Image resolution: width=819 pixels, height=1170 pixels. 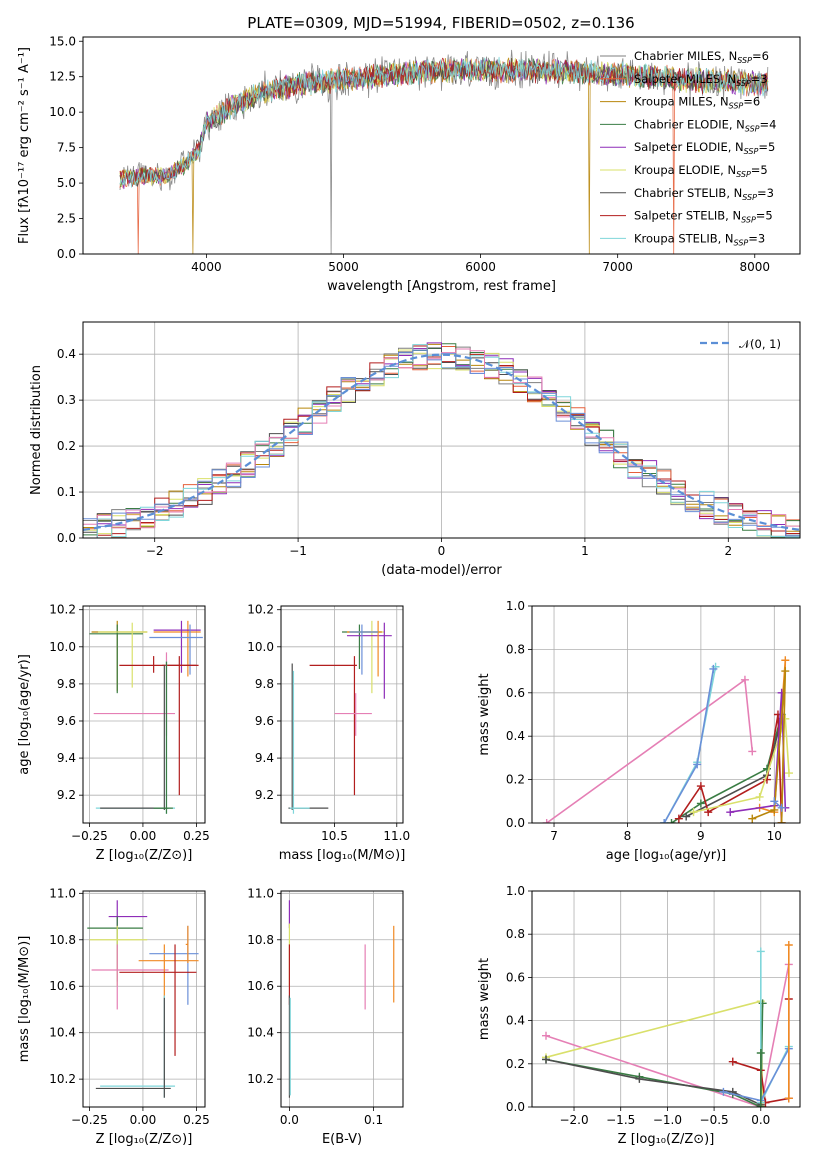 What do you see at coordinates (342, 855) in the screenshot?
I see `age_vs_mass-xlabel: mass [log₁₀(M/M⊙)]` at bounding box center [342, 855].